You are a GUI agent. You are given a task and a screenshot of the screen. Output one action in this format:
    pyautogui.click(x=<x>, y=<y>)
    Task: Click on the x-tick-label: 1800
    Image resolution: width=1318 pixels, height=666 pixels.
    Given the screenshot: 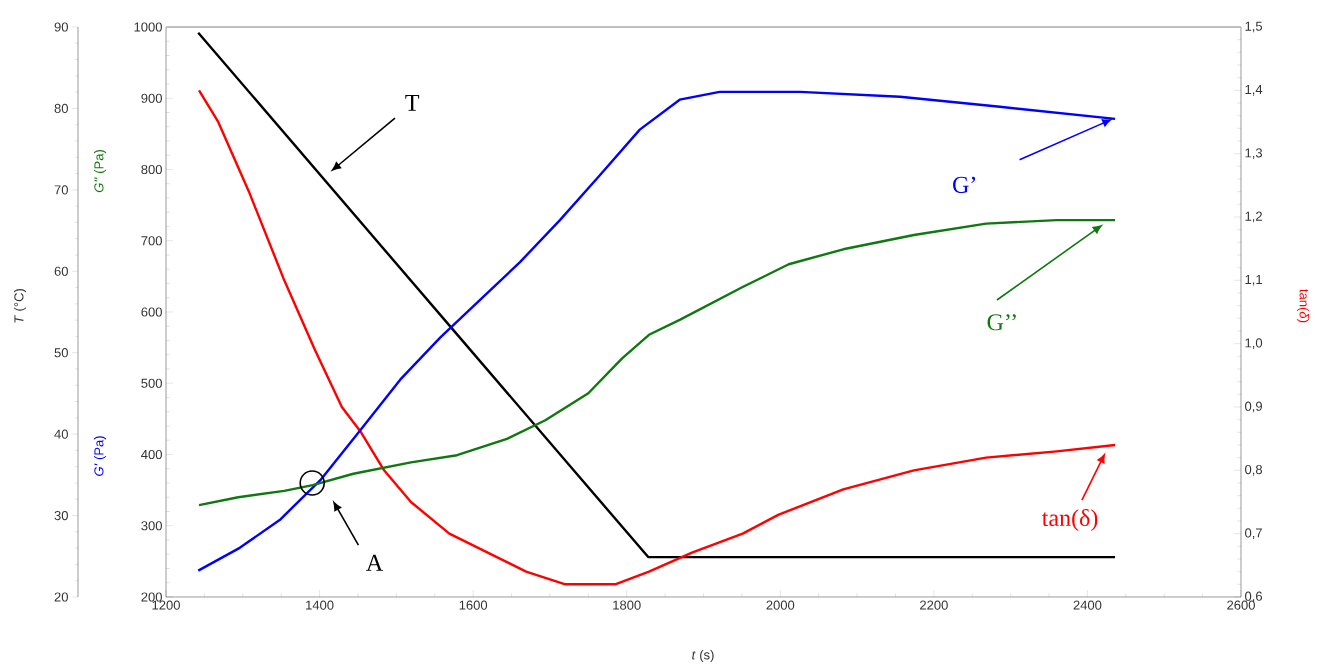 What is the action you would take?
    pyautogui.click(x=627, y=605)
    